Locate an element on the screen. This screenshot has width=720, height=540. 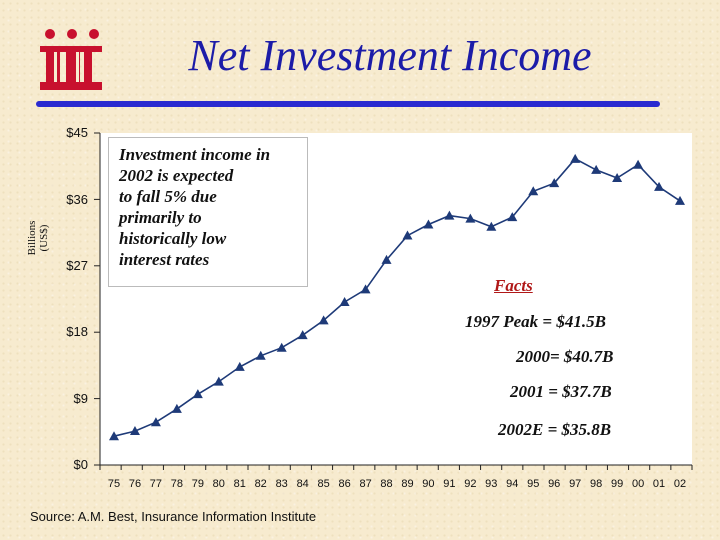
x-tick-label: 86 is located at coordinates (344, 484).